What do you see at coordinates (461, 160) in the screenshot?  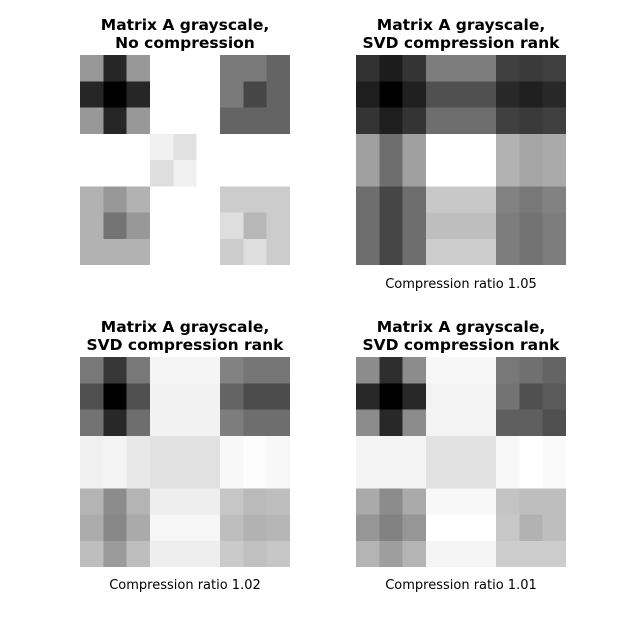 I see `heatmap-plot` at bounding box center [461, 160].